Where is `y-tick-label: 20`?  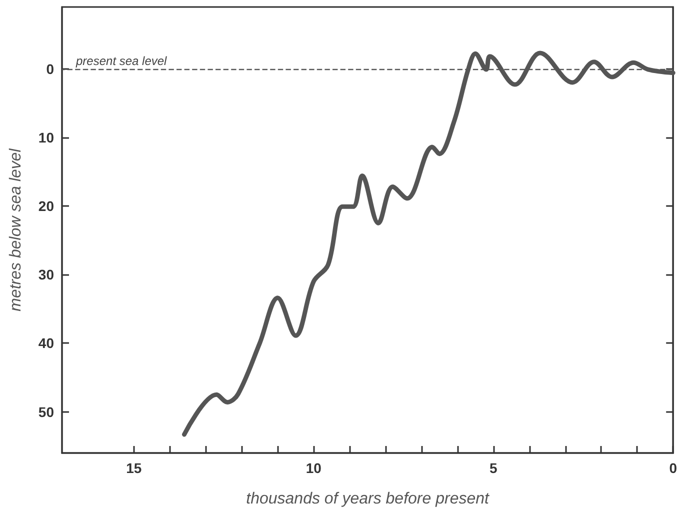
y-tick-label: 20 is located at coordinates (46, 206).